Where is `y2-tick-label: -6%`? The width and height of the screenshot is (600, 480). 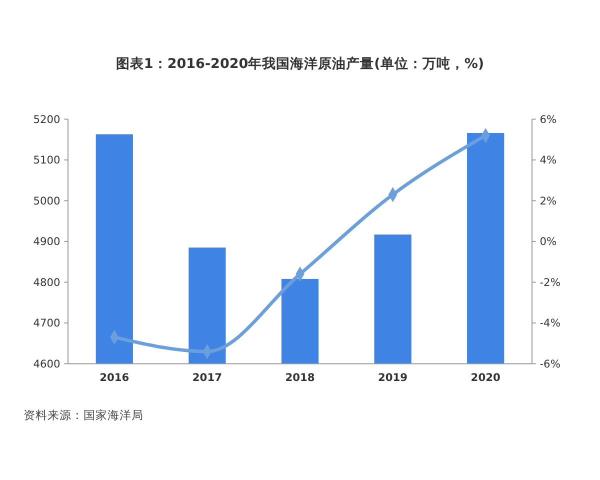
y2-tick-label: -6% is located at coordinates (550, 363).